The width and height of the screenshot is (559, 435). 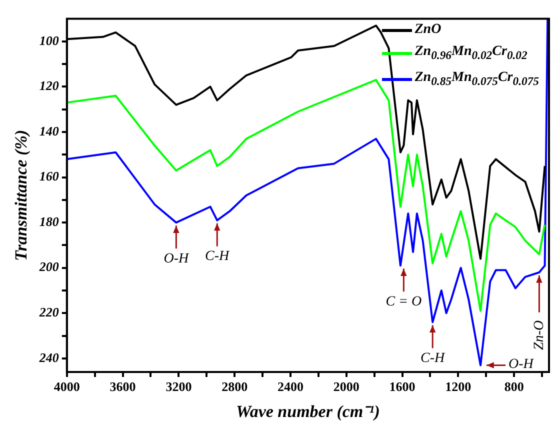 What do you see at coordinates (49, 176) in the screenshot?
I see `y-tick-label: 160` at bounding box center [49, 176].